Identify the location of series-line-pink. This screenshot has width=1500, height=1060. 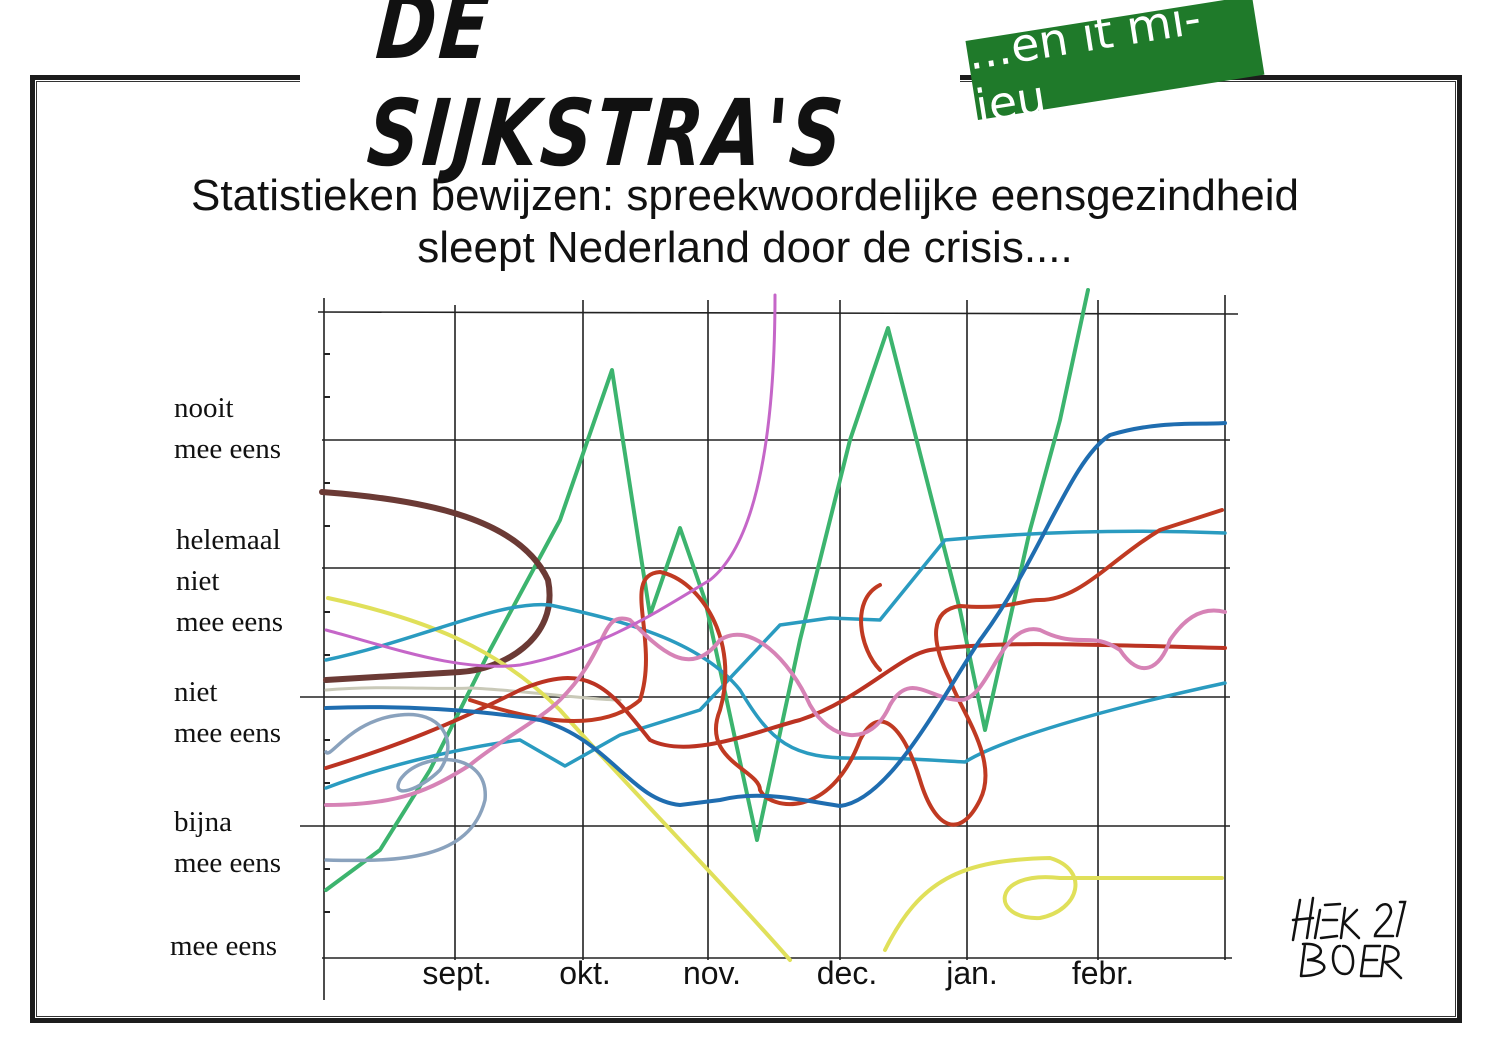
(775, 707).